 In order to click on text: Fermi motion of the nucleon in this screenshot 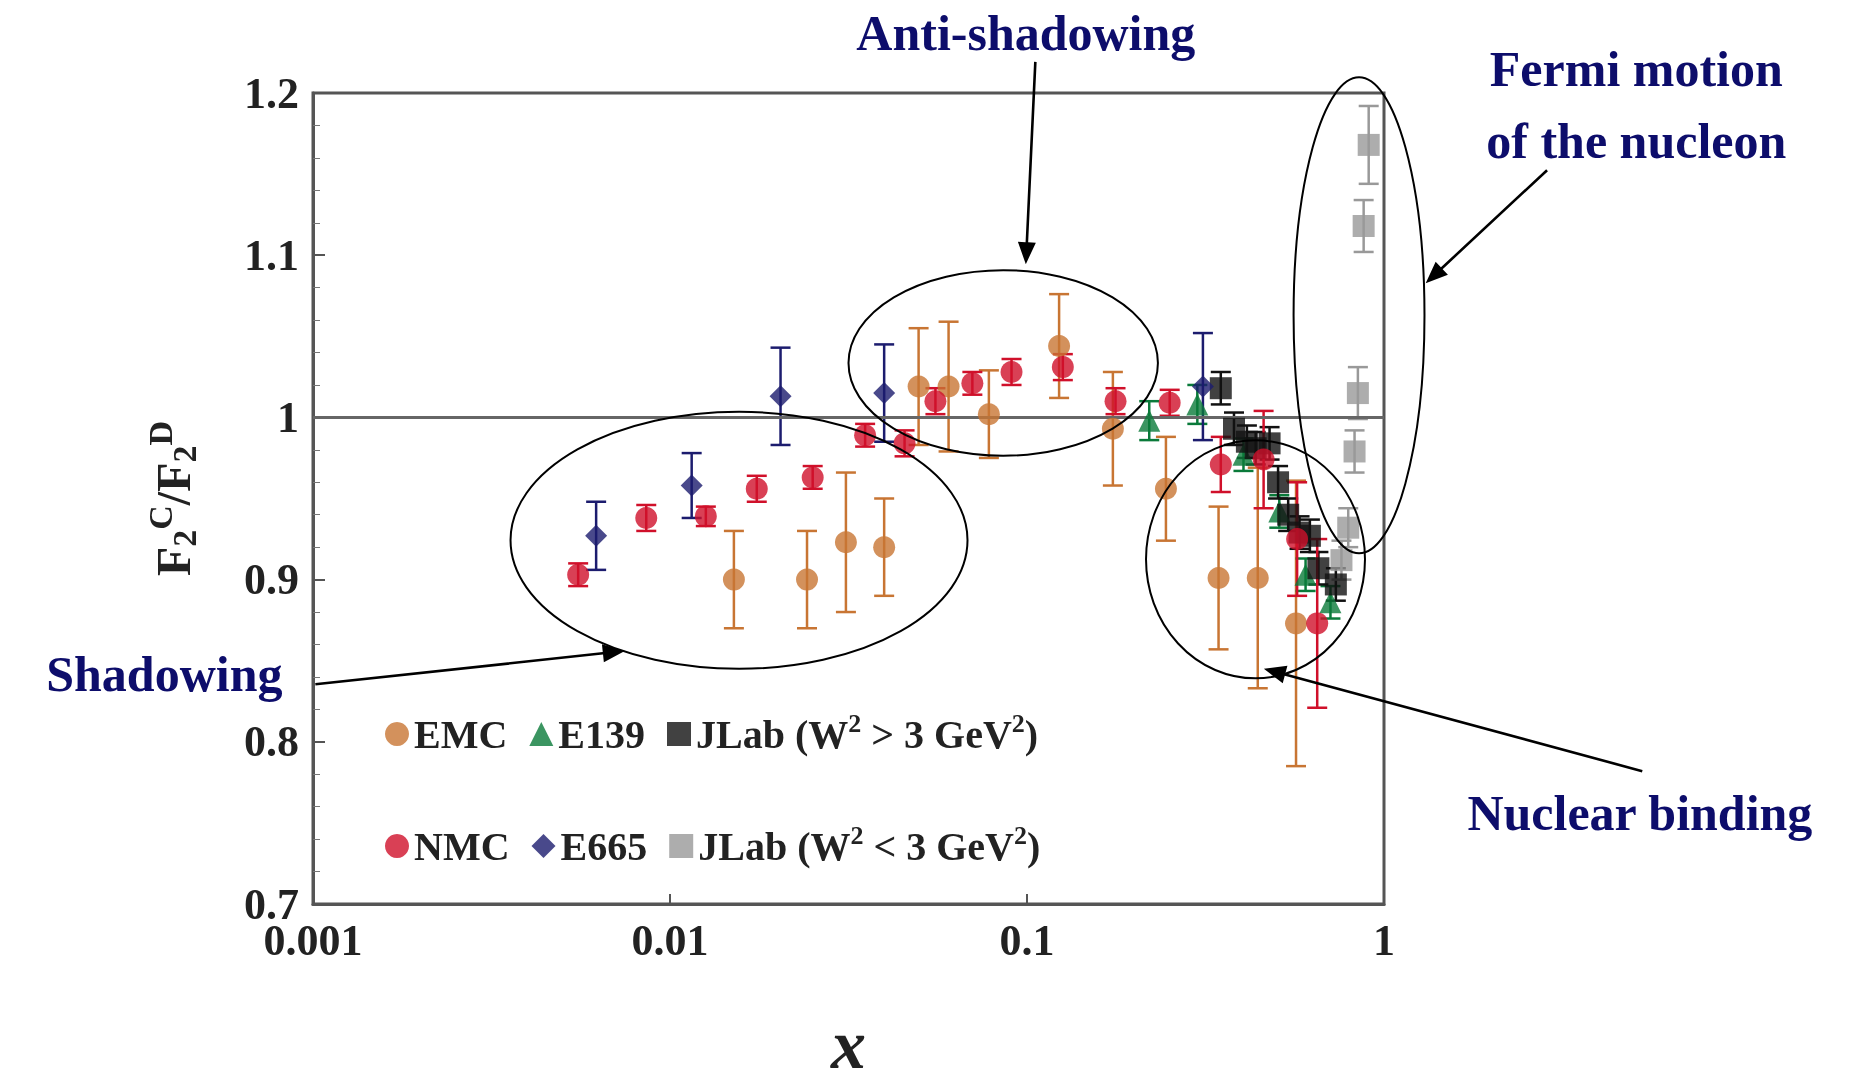, I will do `click(1636, 105)`.